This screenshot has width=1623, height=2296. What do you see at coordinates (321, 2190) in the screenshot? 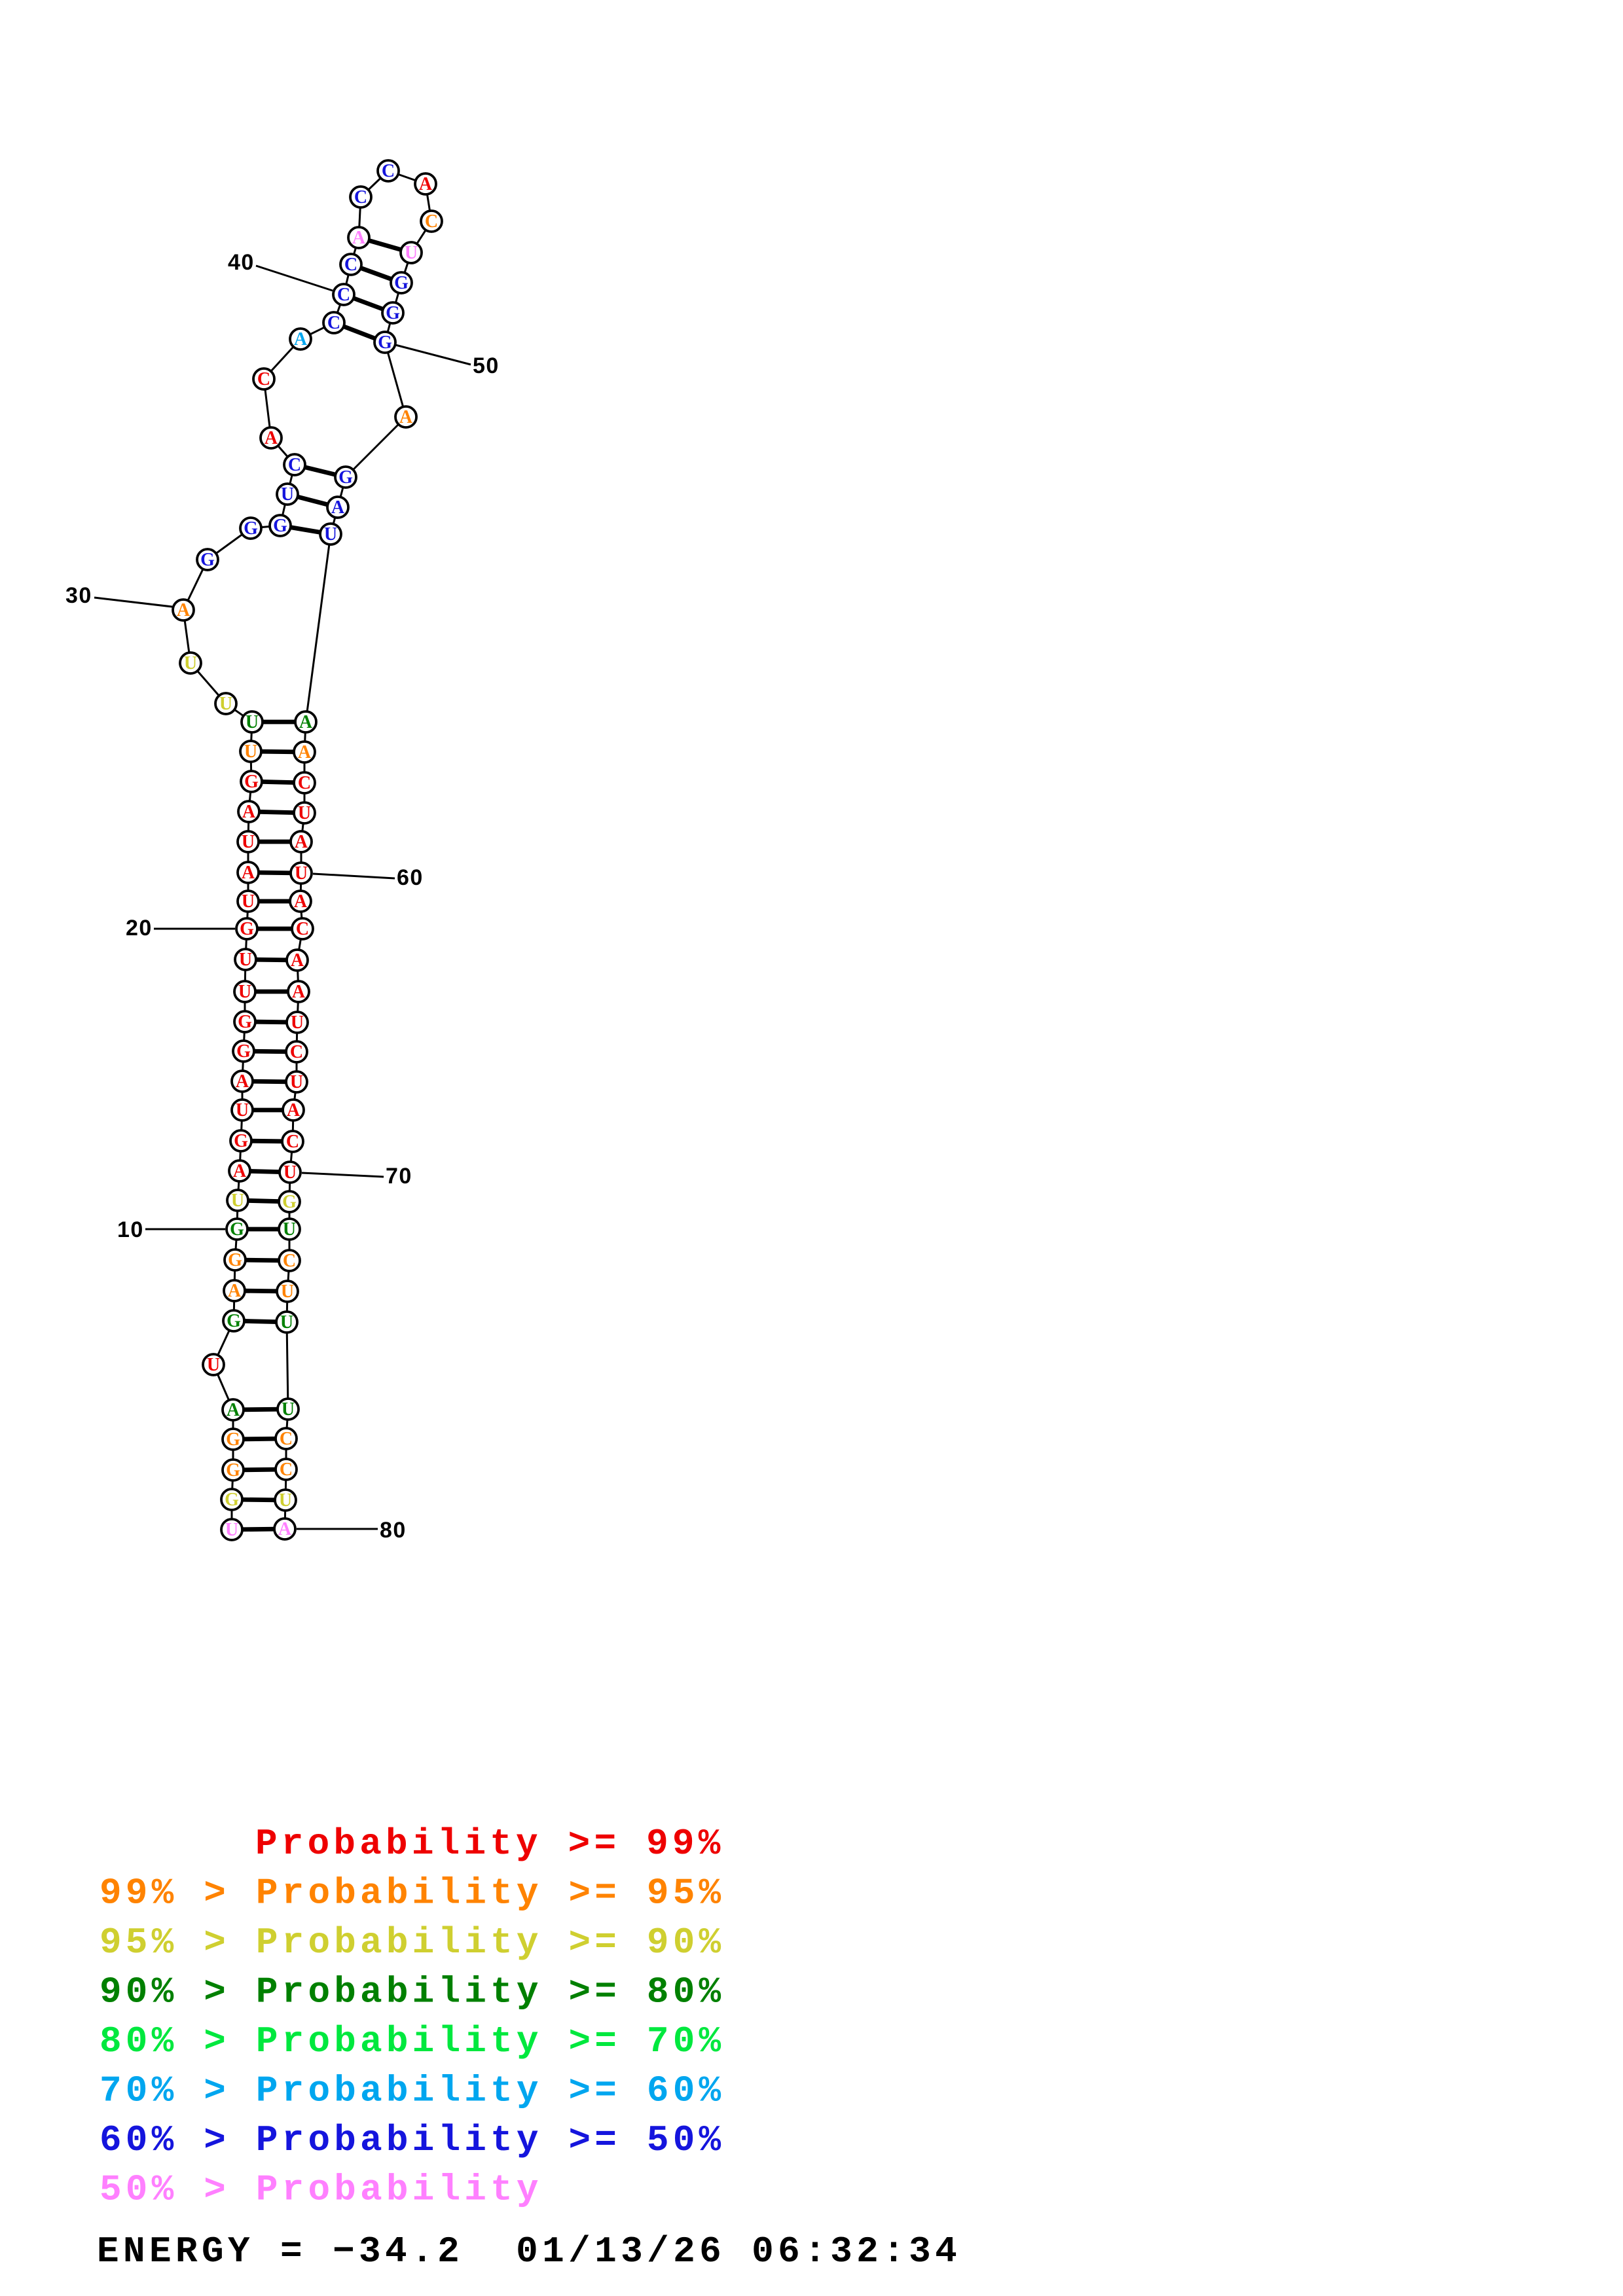
I see `svg-text: 50% > Probability` at bounding box center [321, 2190].